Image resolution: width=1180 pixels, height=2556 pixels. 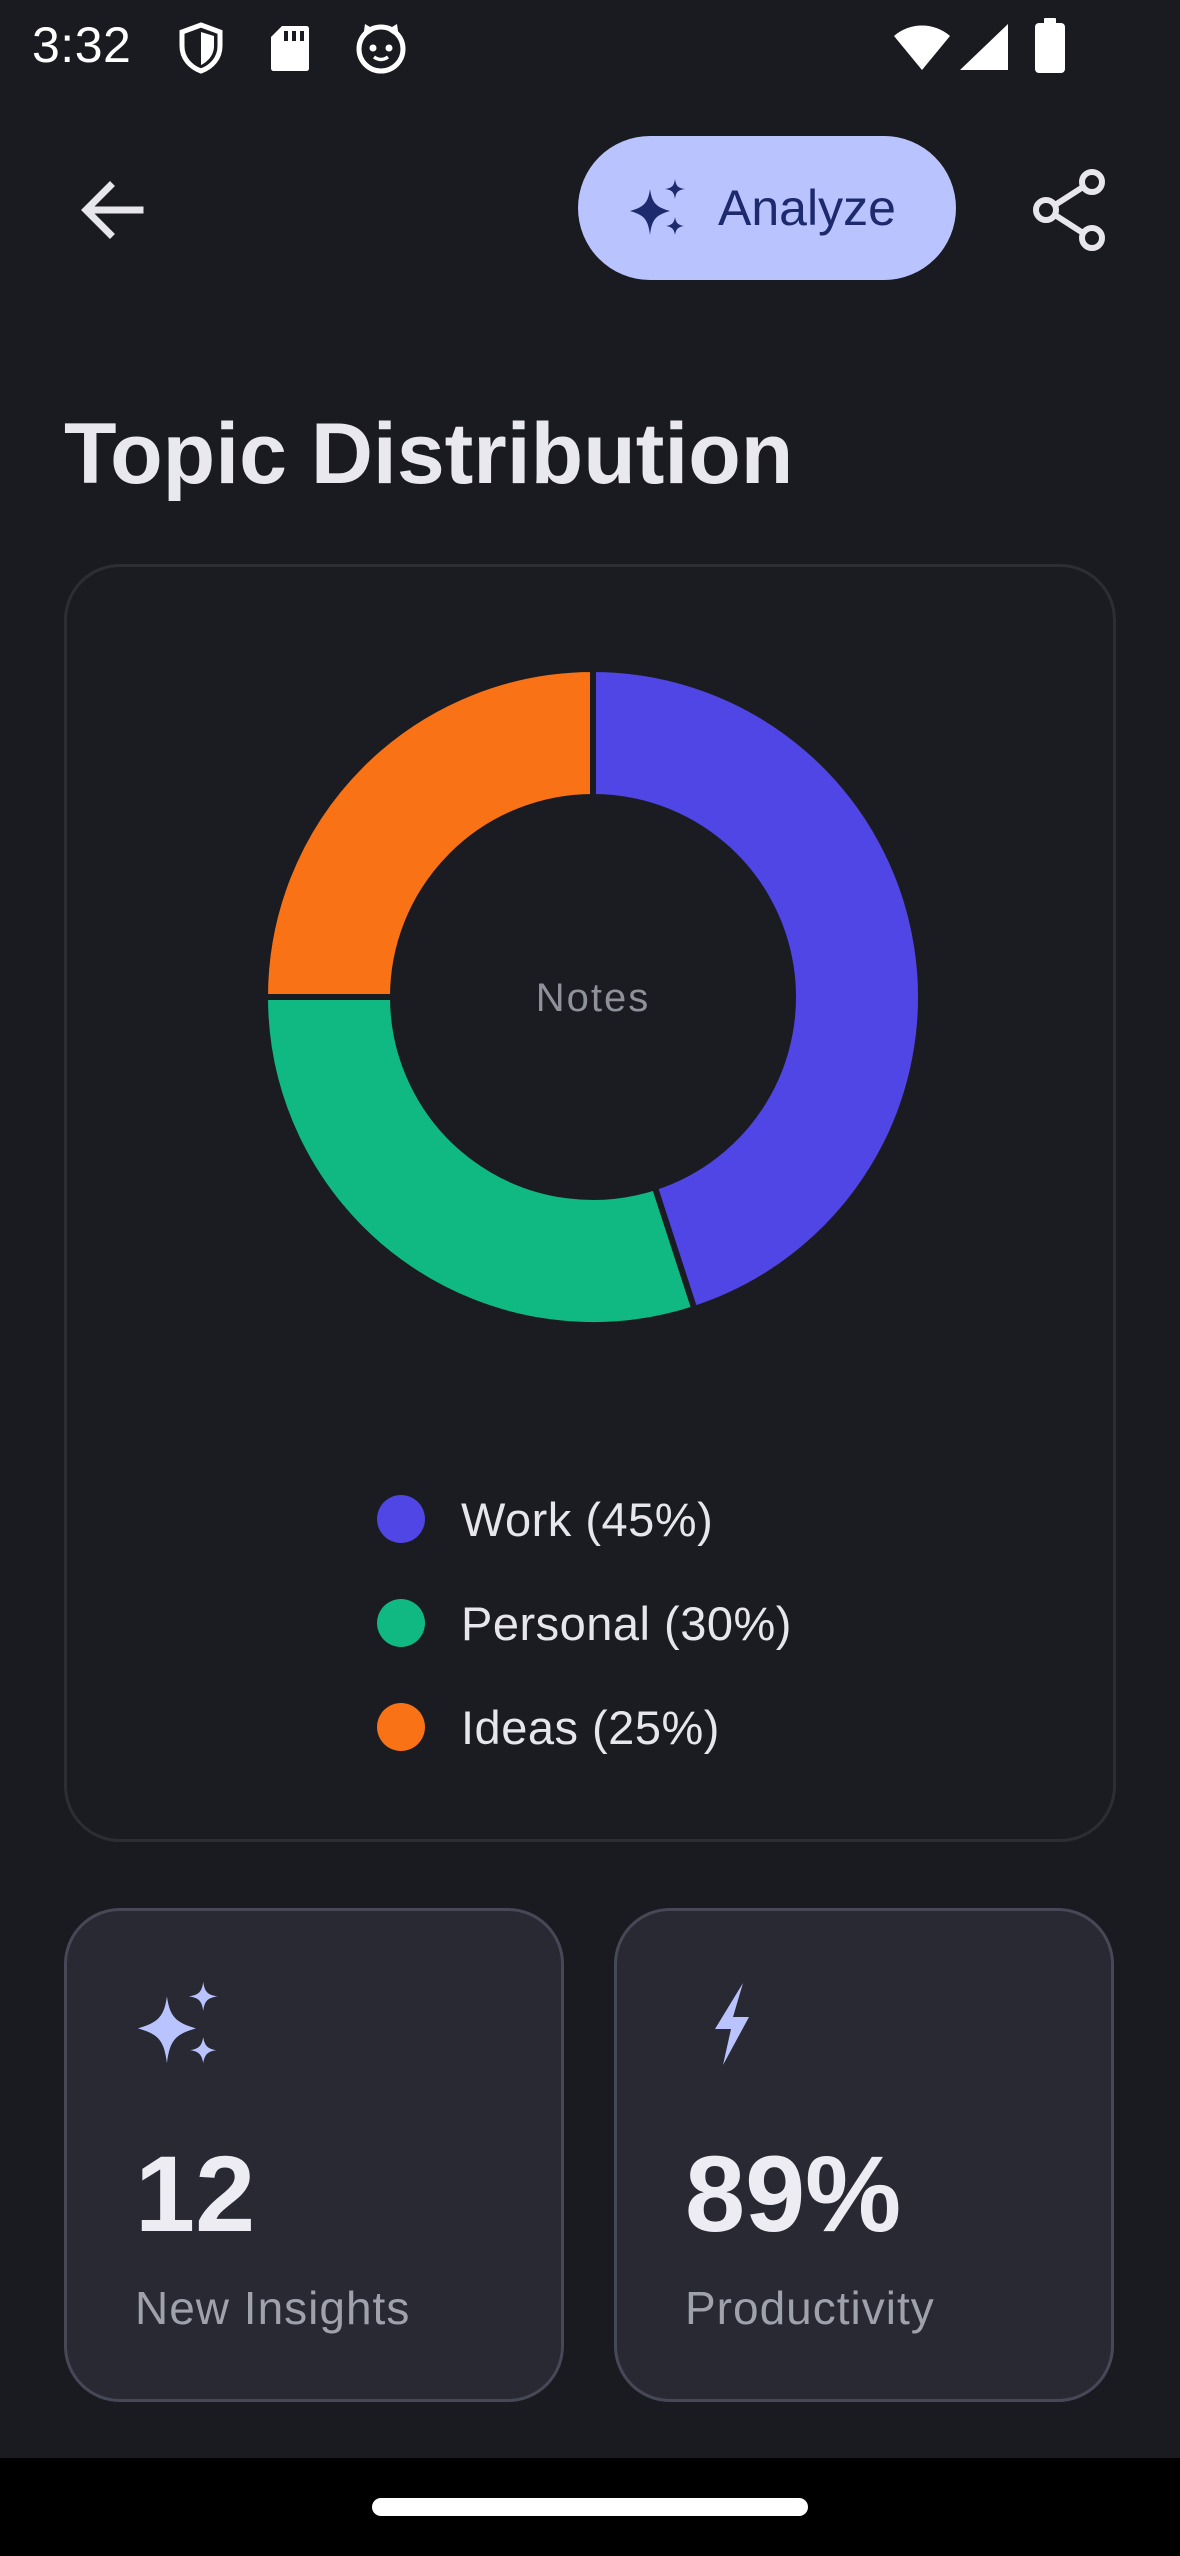 What do you see at coordinates (626, 1623) in the screenshot?
I see `legend-label-personal: Personal (30%)` at bounding box center [626, 1623].